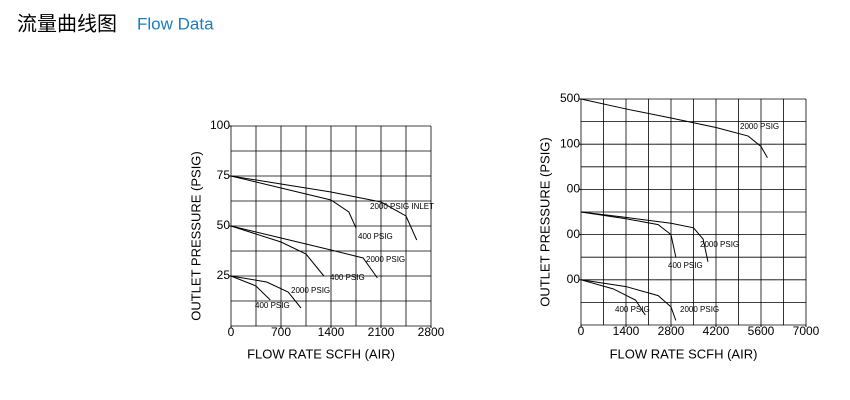  I want to click on x-tick-label: 4200, so click(716, 331).